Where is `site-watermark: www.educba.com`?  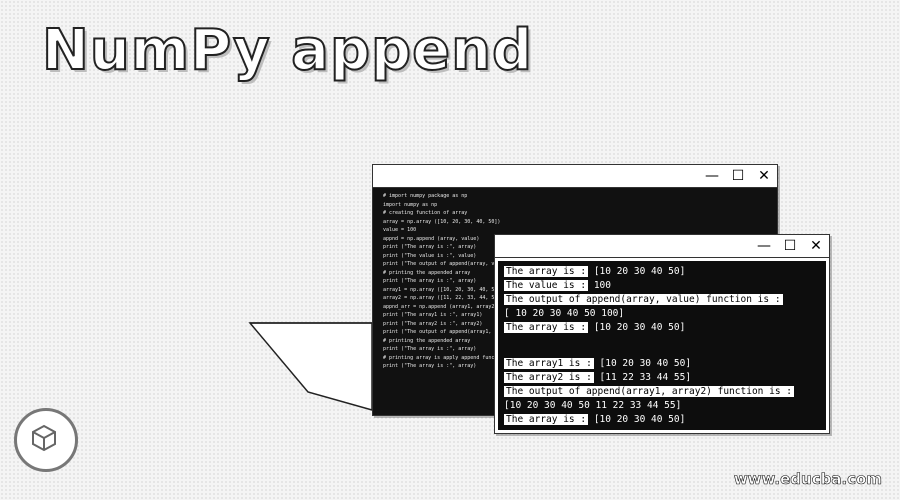 site-watermark: www.educba.com is located at coordinates (808, 479).